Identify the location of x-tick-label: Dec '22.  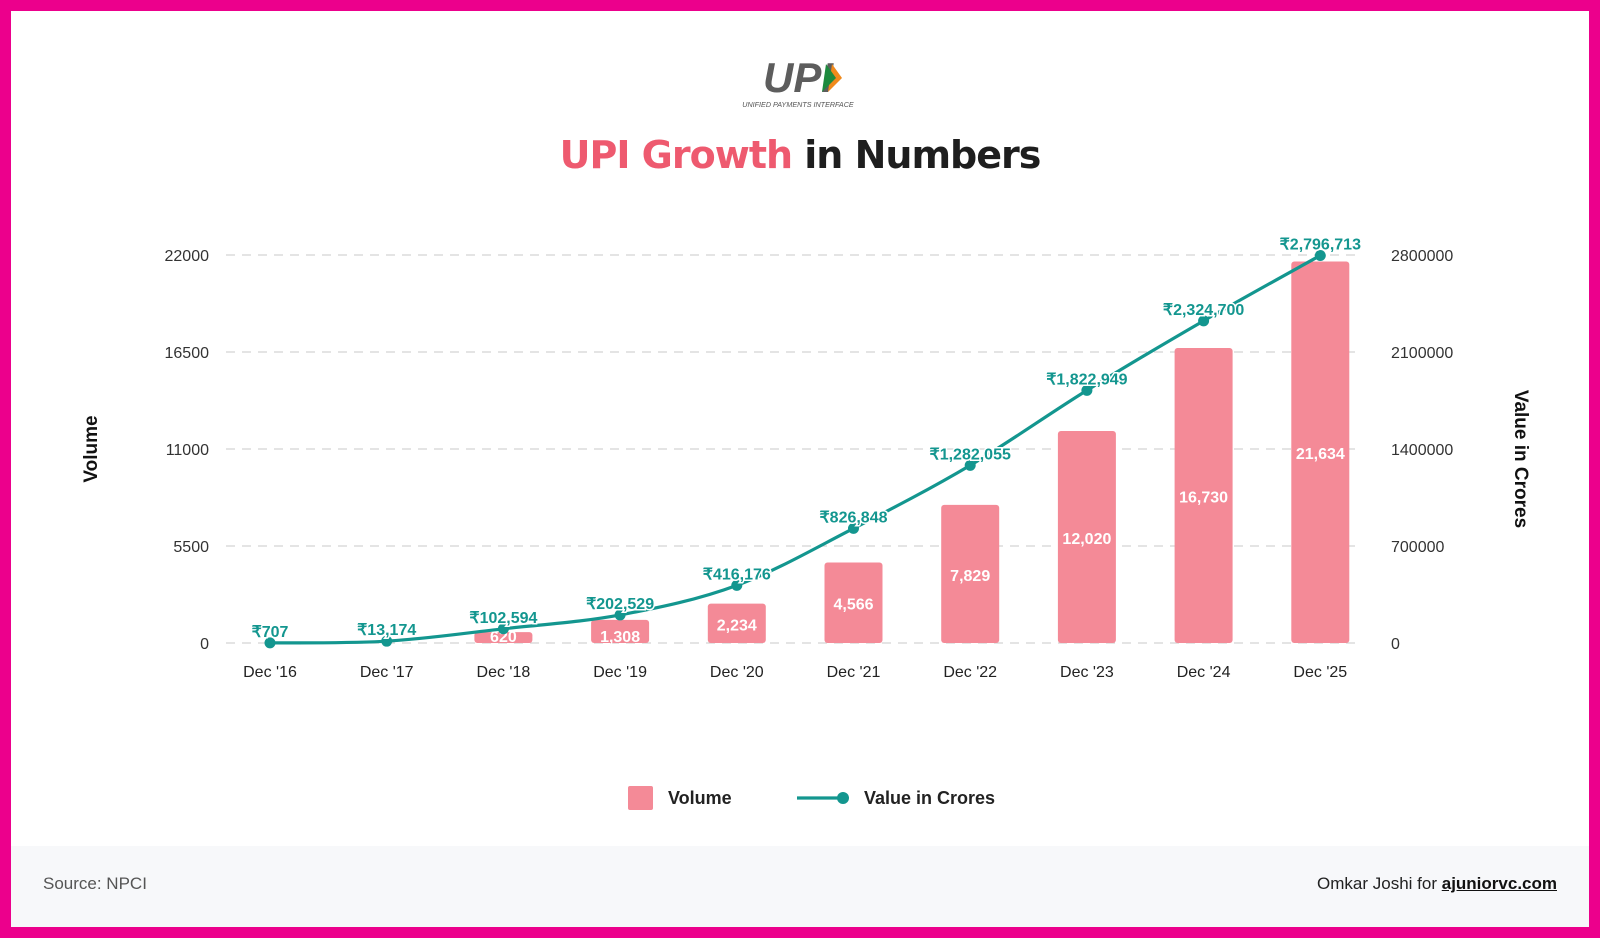
(970, 672).